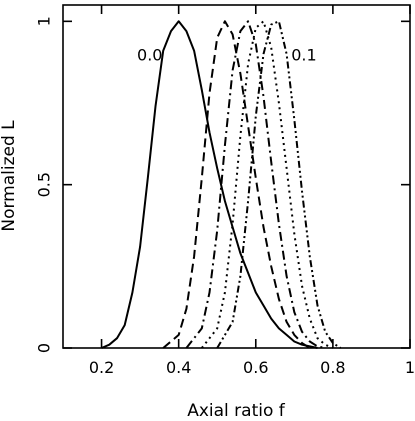  Describe the element at coordinates (303, 55) in the screenshot. I see `annotation-label: 0.1` at that location.